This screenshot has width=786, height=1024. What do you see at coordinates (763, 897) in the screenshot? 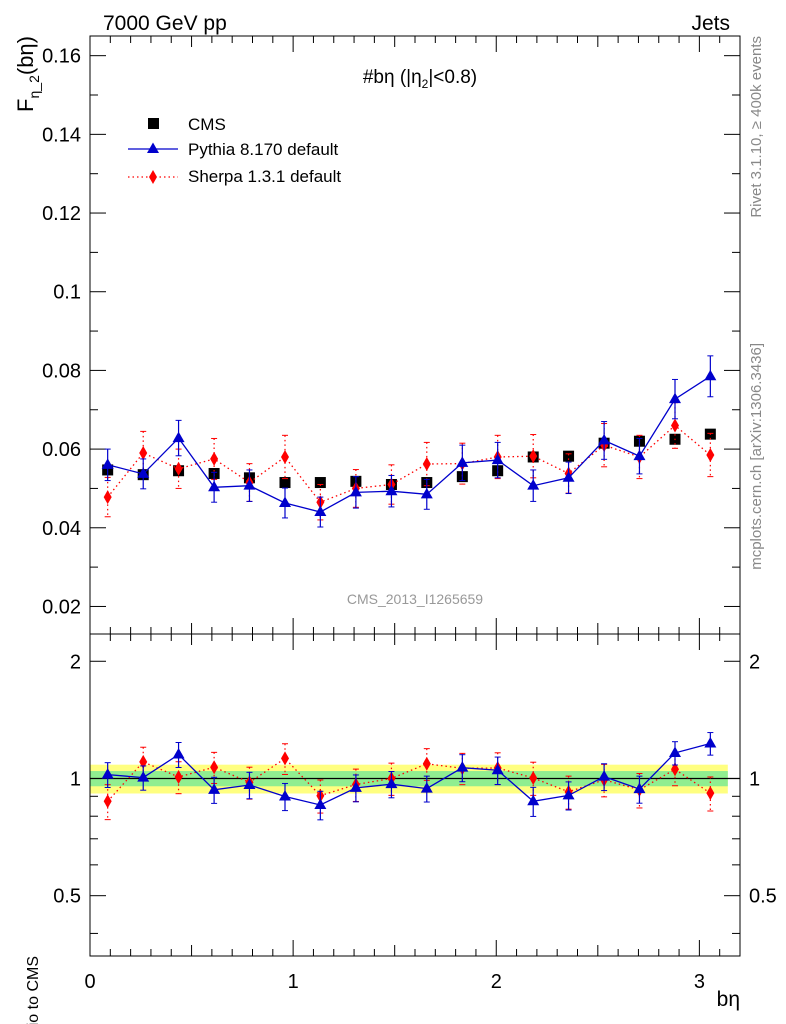
I see `ratio-y-tick-label-right: 0.5` at bounding box center [763, 897].